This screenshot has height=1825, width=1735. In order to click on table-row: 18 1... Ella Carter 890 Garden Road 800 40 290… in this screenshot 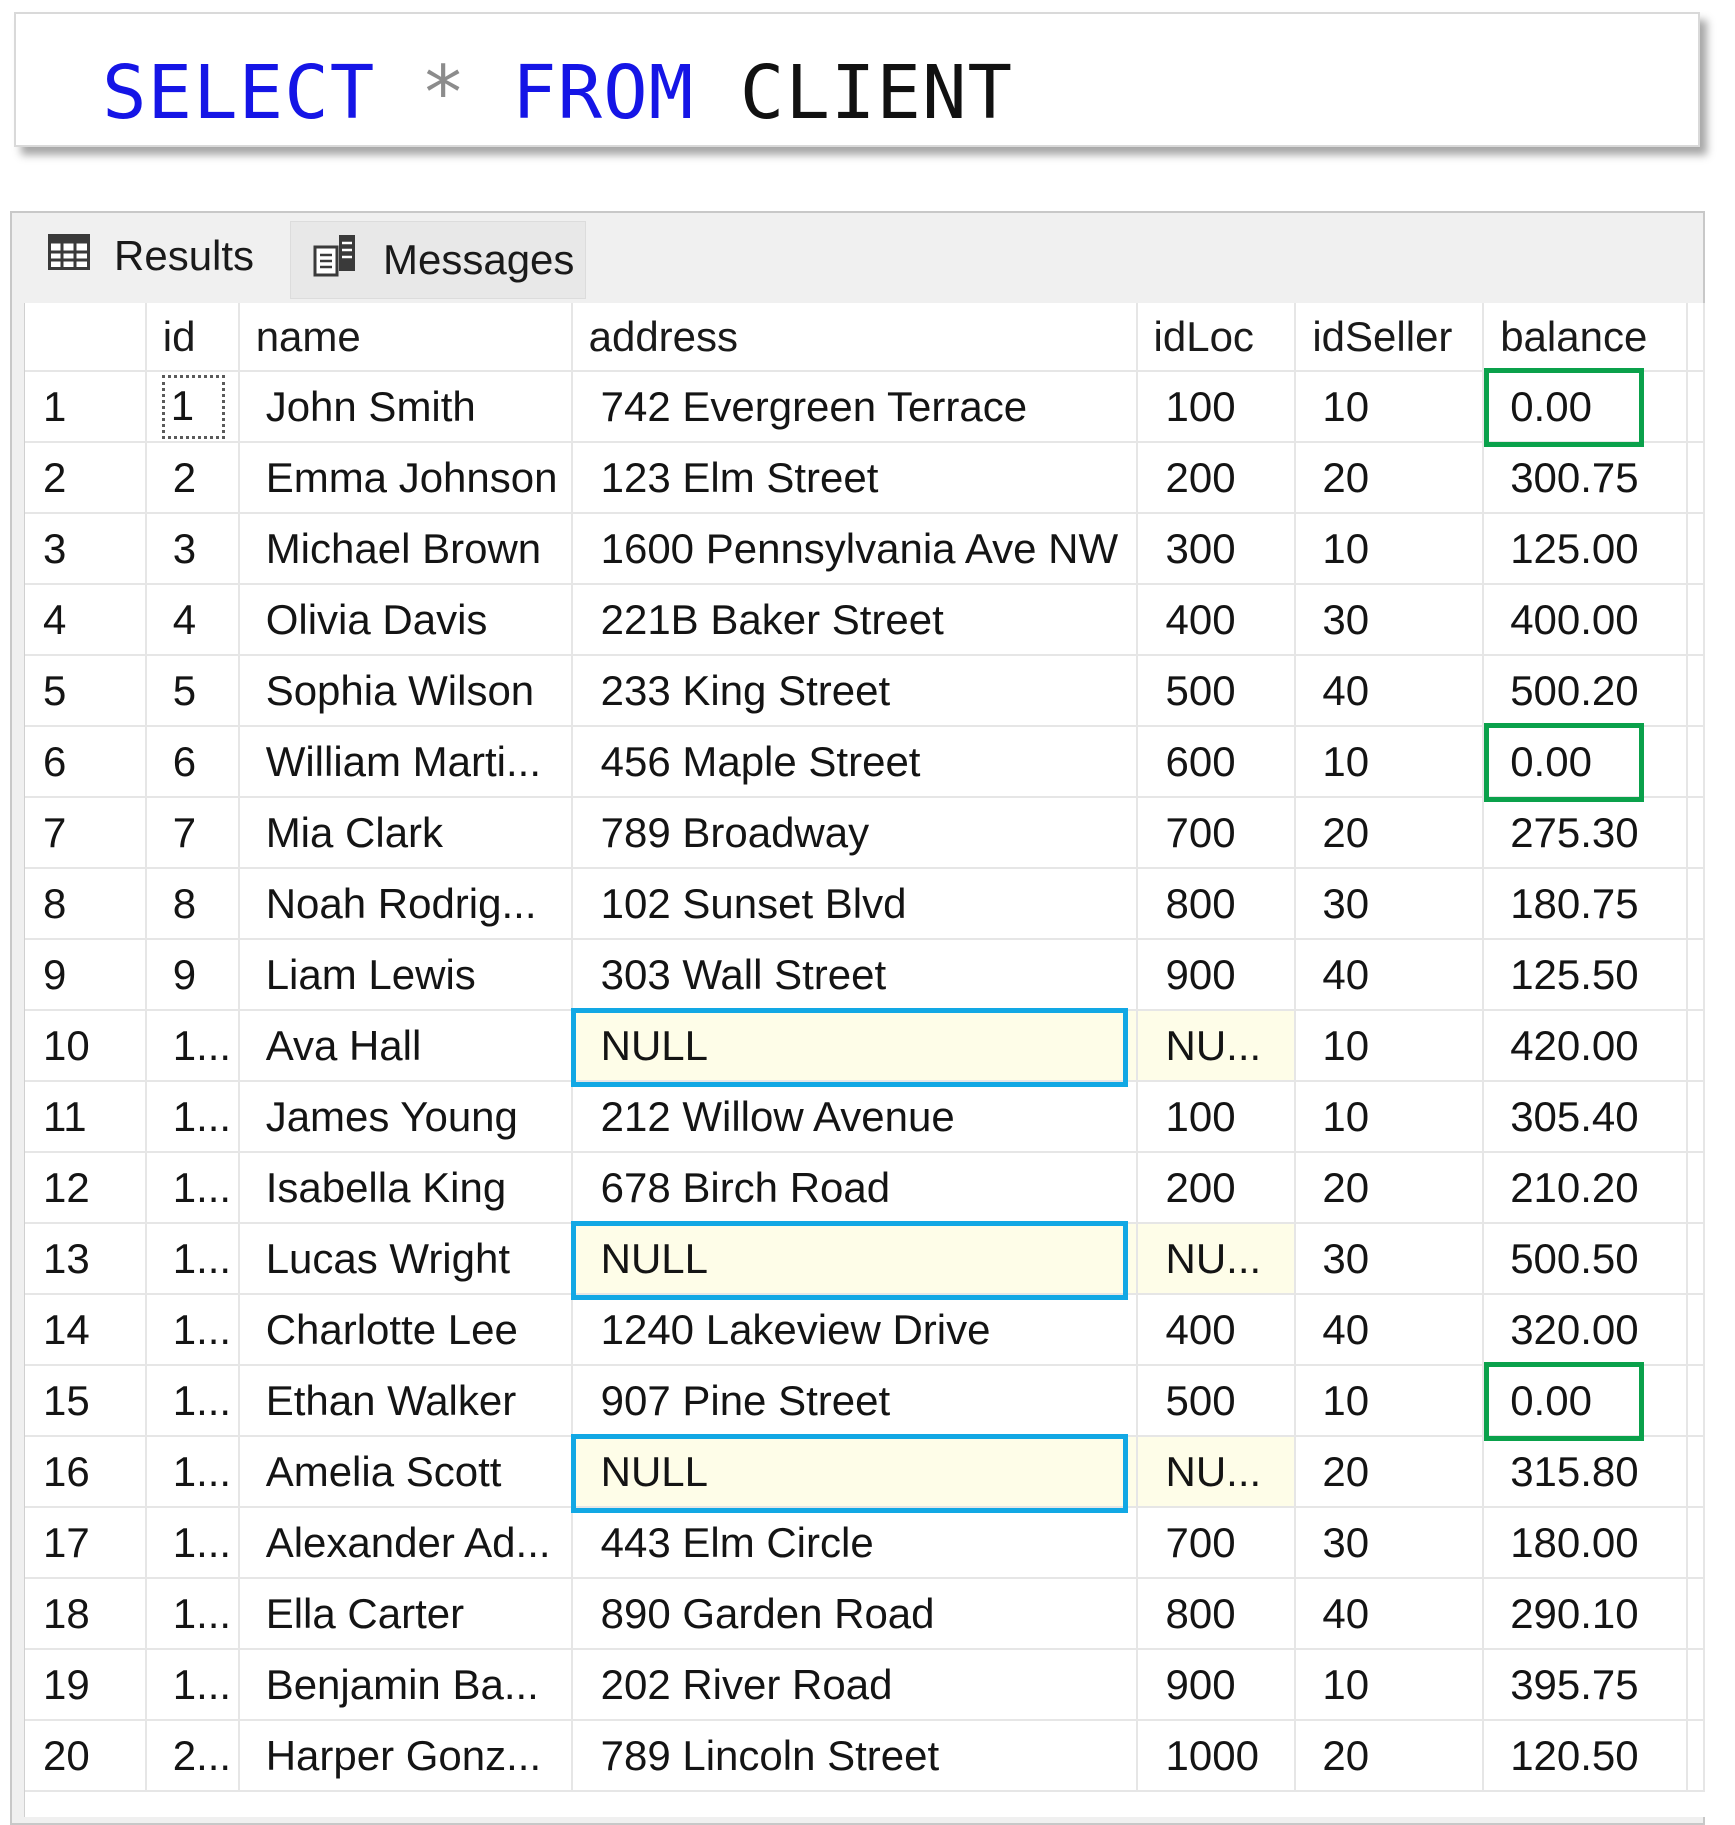, I will do `click(865, 1614)`.